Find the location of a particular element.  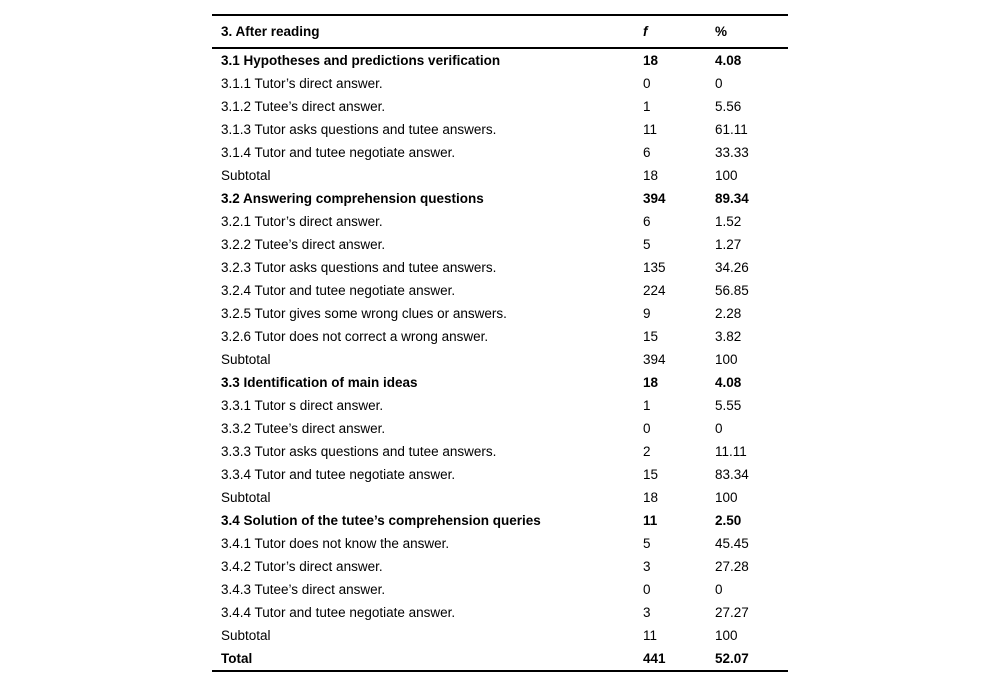

table-row: Subtotal 394 100 is located at coordinates (500, 359).